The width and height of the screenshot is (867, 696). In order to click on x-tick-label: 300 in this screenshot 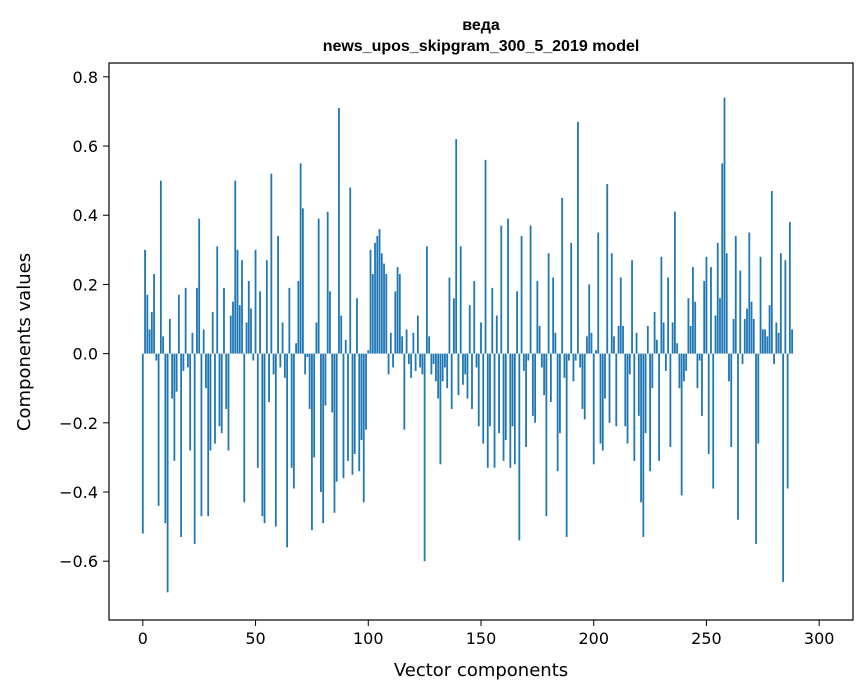, I will do `click(819, 638)`.